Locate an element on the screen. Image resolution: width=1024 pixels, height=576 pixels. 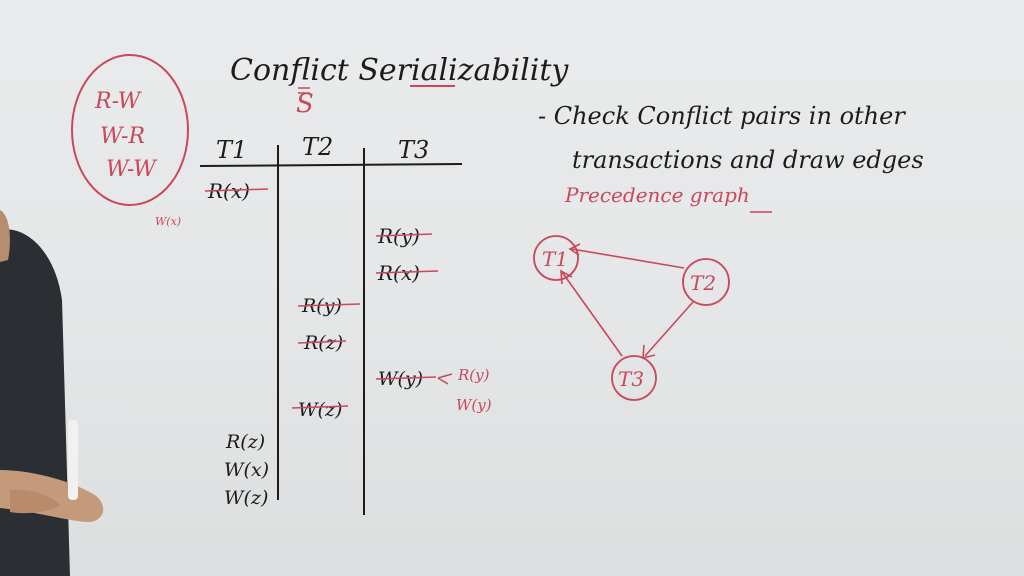
t2-op-rz: R(z) is located at coordinates (323, 343).